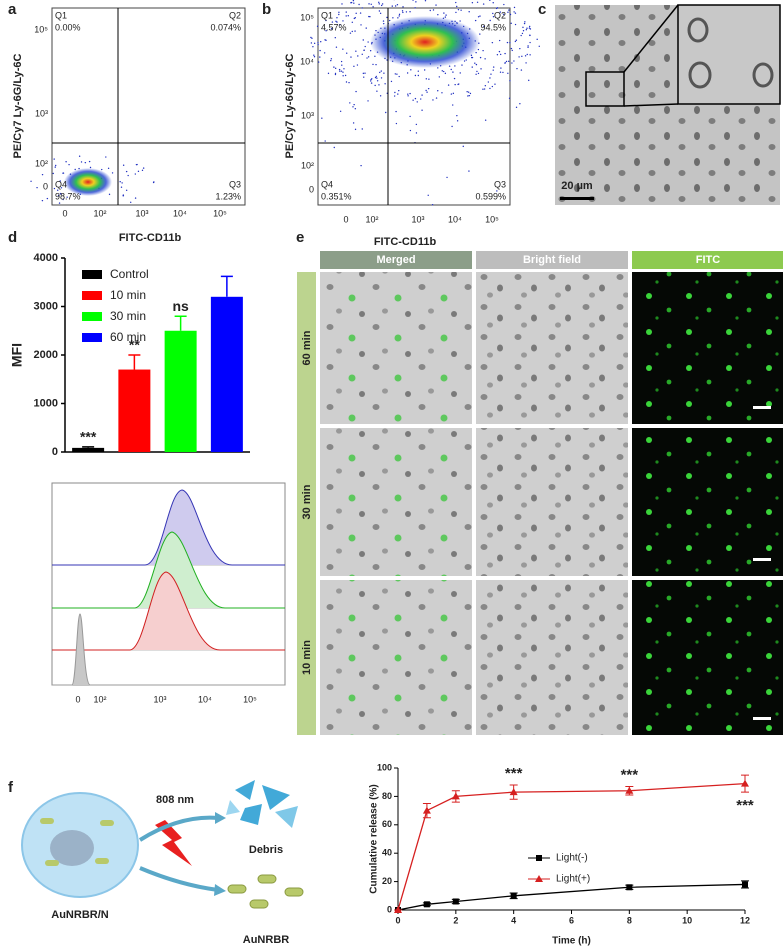 The image size is (784, 950). What do you see at coordinates (45, 186) in the screenshot?
I see `y-tick-label: 0` at bounding box center [45, 186].